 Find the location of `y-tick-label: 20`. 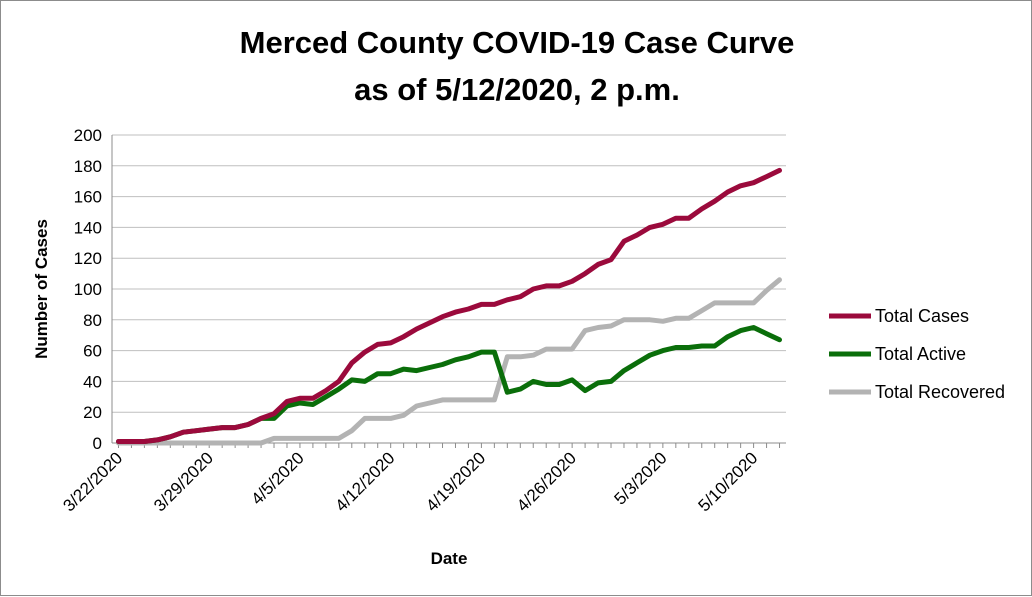

y-tick-label: 20 is located at coordinates (92, 412).